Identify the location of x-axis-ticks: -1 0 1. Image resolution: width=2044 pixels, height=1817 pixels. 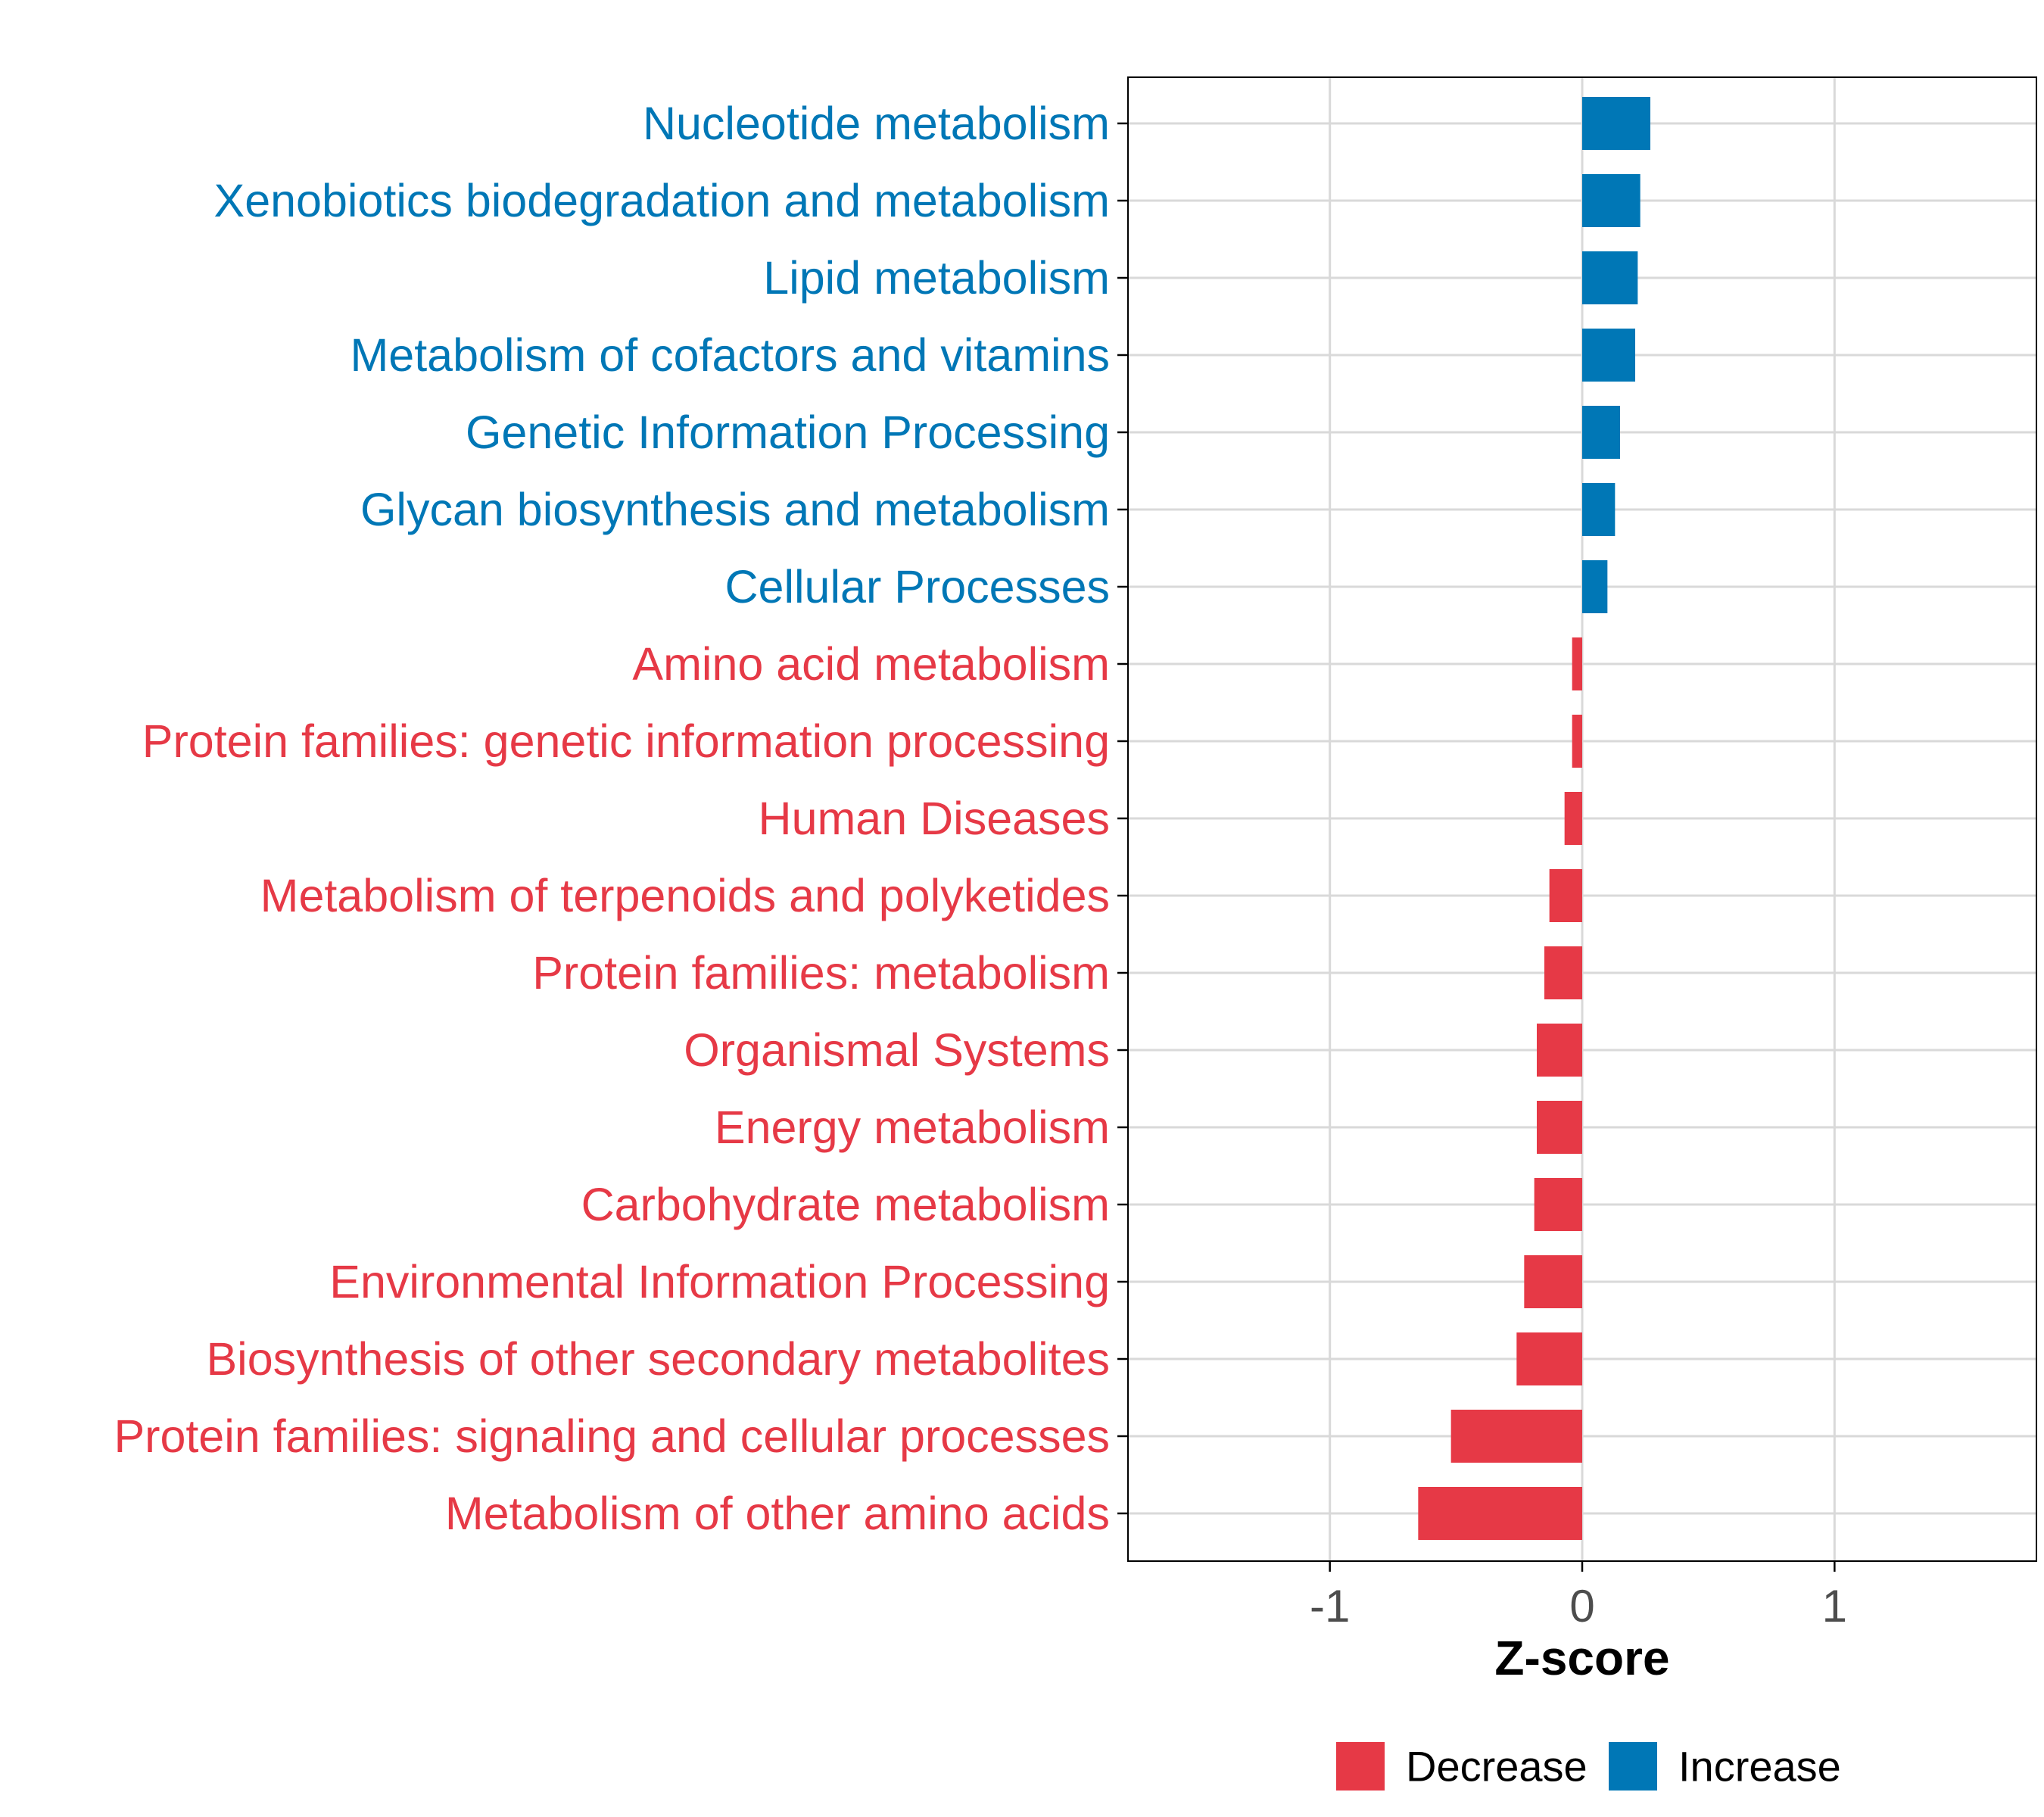
(1578, 1596).